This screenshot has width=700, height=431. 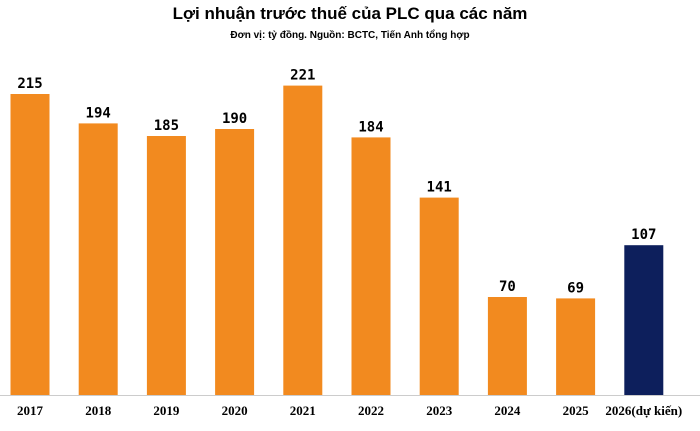 I want to click on x-tick-label-2019: 2019, so click(x=166, y=410).